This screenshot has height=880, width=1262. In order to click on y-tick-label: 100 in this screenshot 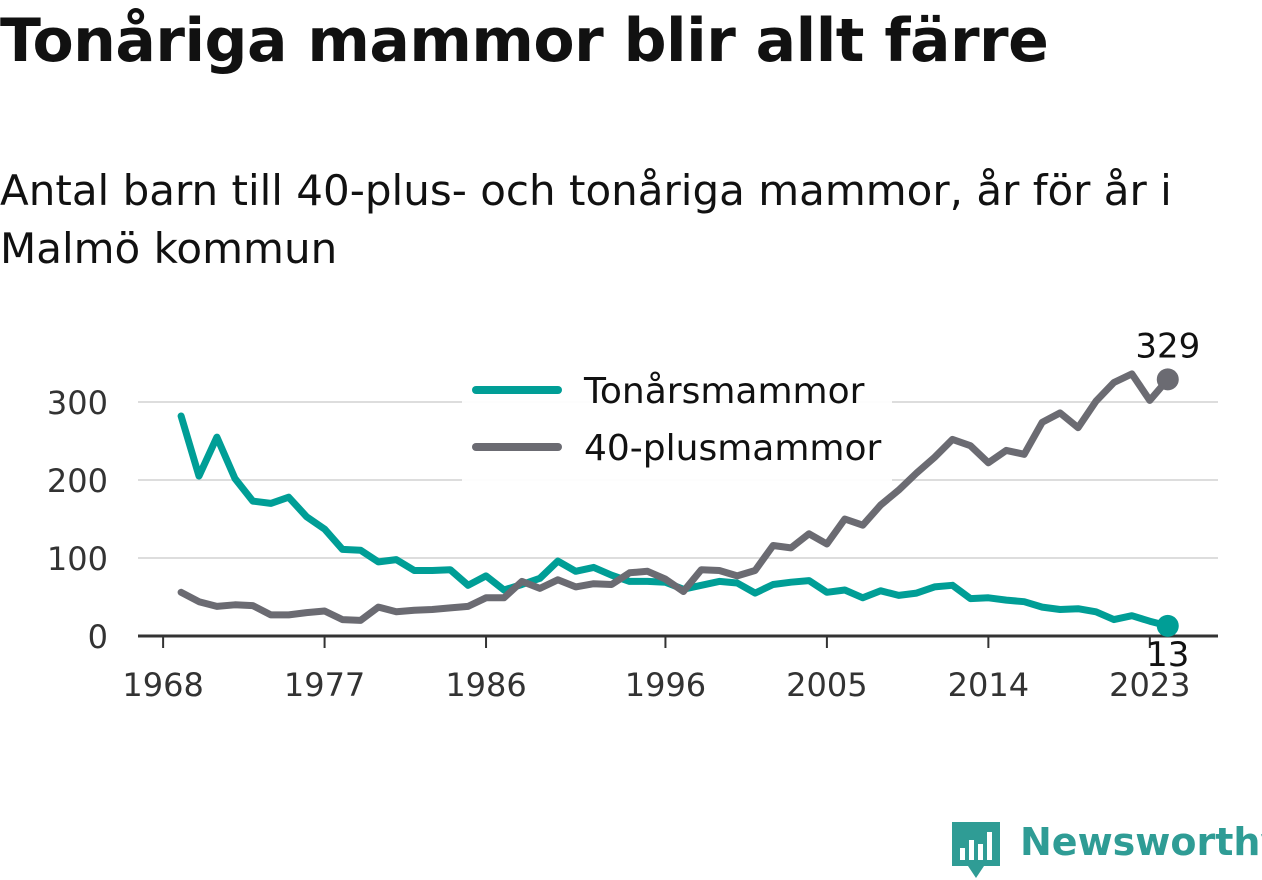, I will do `click(77, 559)`.